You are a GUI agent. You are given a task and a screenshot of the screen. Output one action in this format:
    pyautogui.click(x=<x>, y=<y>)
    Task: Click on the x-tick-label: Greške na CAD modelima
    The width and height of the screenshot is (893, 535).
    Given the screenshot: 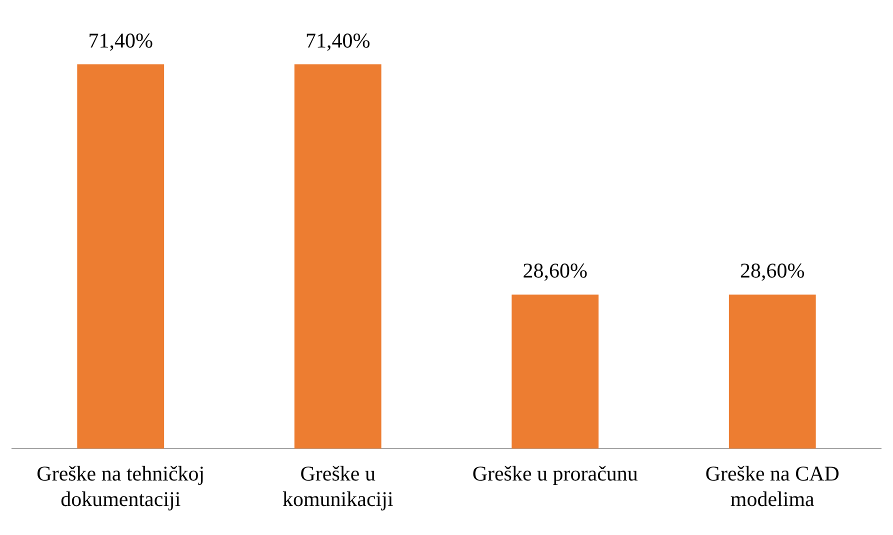 What is the action you would take?
    pyautogui.click(x=772, y=486)
    